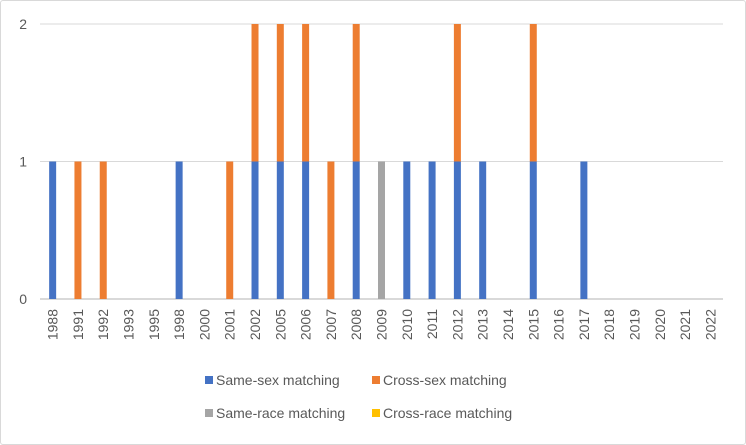  Describe the element at coordinates (78, 324) in the screenshot. I see `x-tick-label: 1991` at that location.